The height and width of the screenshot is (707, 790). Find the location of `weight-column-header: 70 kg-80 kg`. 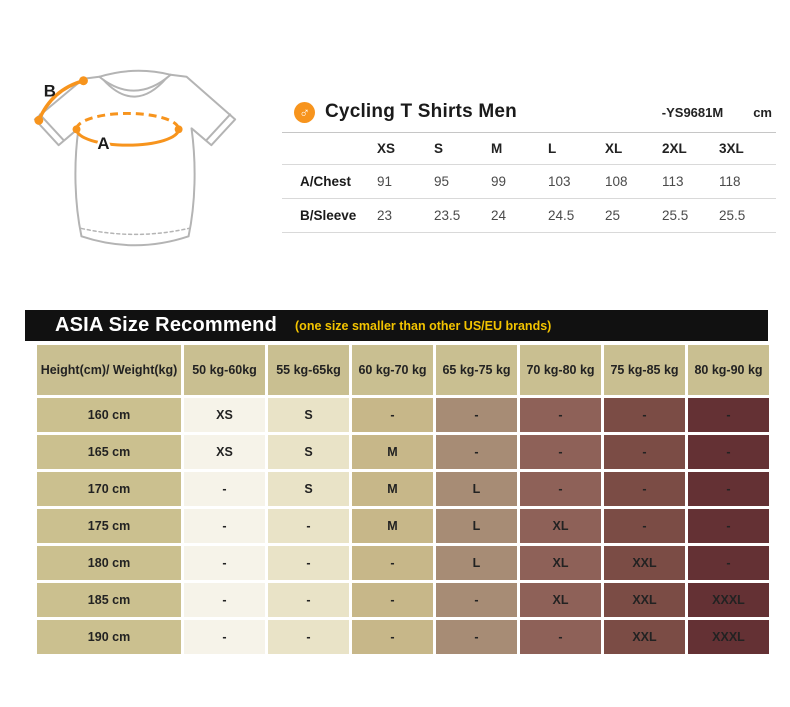

weight-column-header: 70 kg-80 kg is located at coordinates (560, 370).